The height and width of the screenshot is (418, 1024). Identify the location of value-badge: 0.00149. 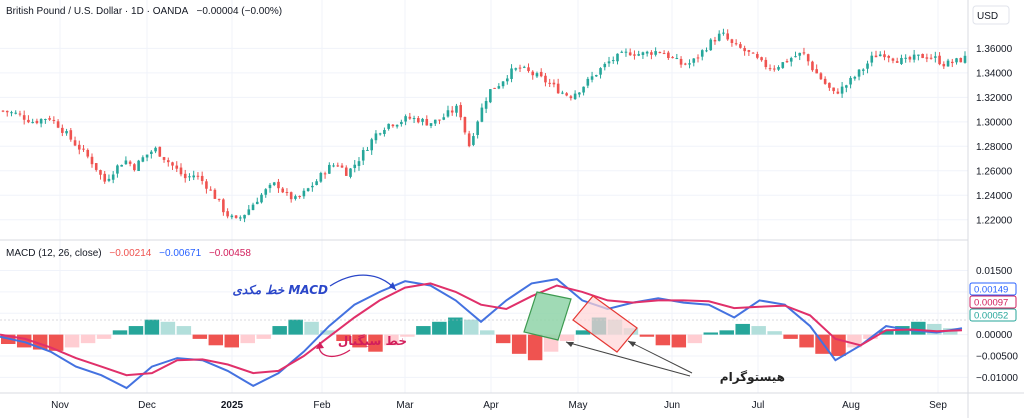
(993, 289).